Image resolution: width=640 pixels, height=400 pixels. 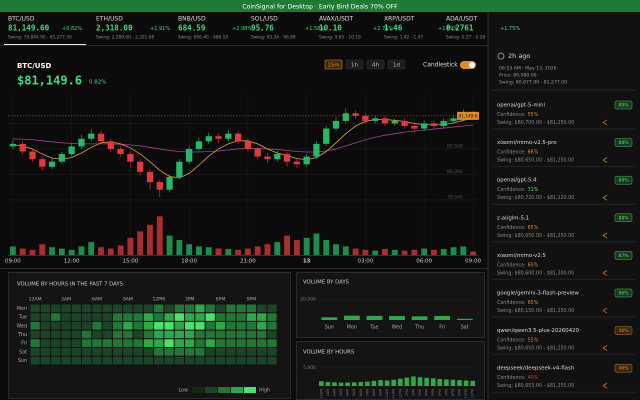 I want to click on score-label: 86%, so click(x=623, y=294).